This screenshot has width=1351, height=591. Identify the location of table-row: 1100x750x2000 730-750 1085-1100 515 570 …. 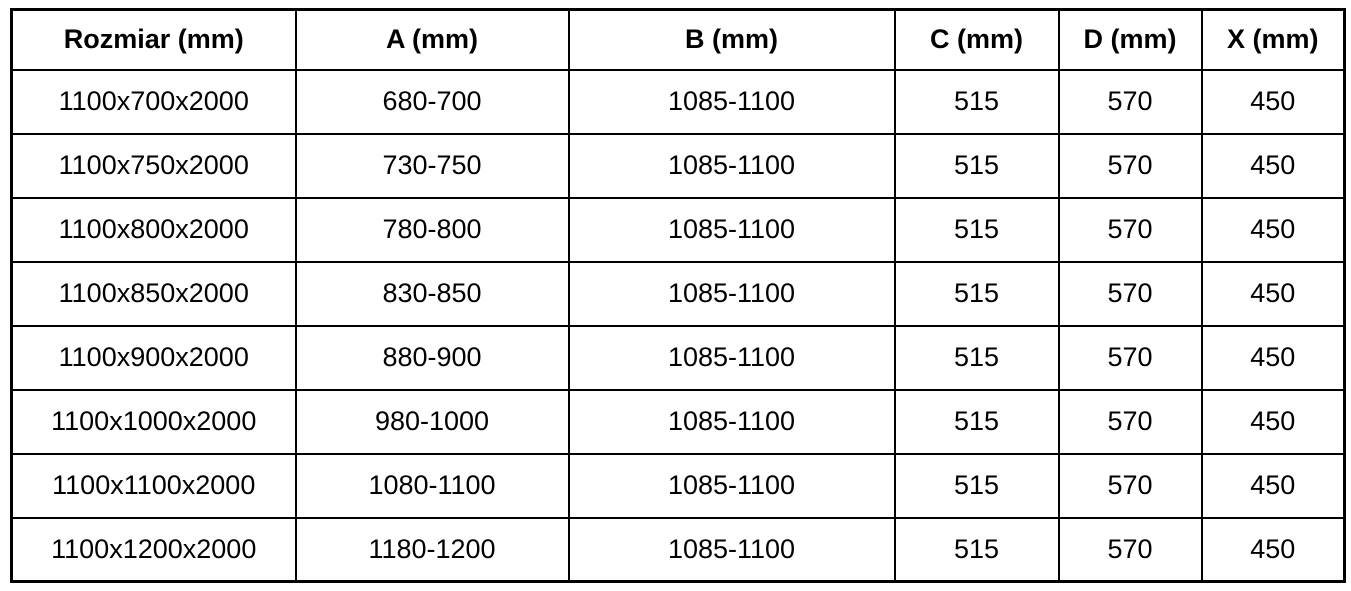
(678, 165).